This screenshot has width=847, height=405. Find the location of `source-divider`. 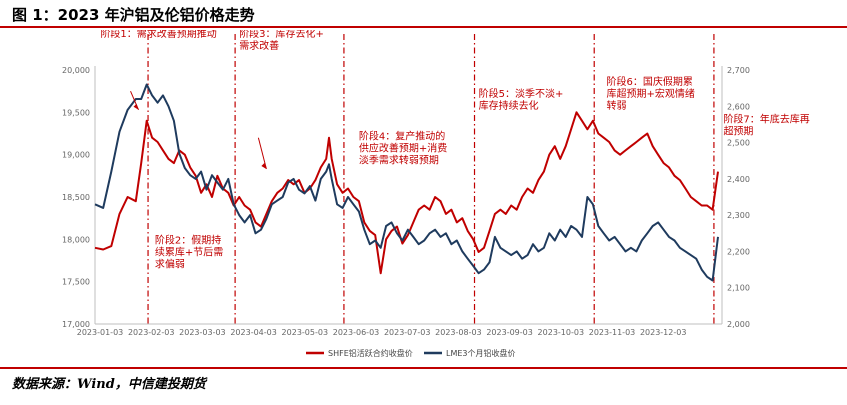

source-divider is located at coordinates (423, 368).